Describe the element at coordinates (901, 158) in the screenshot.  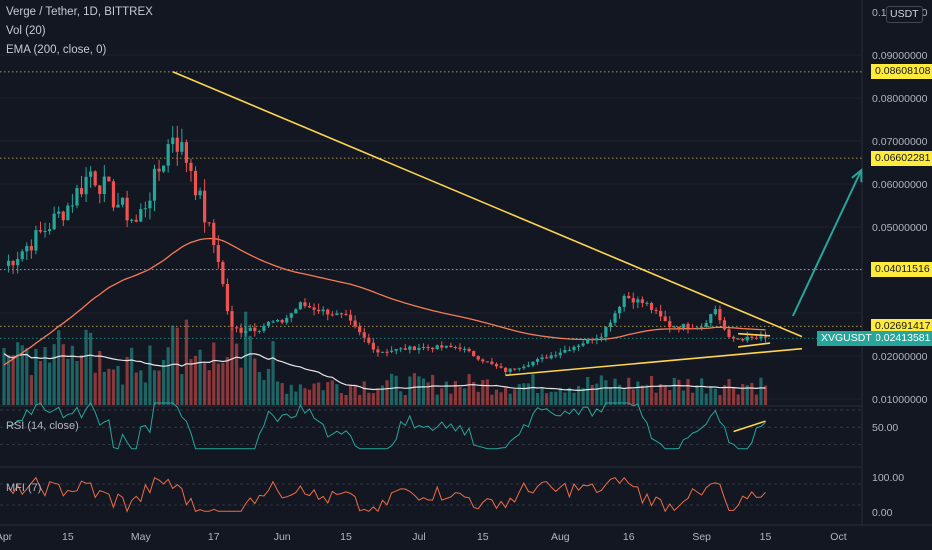
I see `price-tag: 0.06602281` at that location.